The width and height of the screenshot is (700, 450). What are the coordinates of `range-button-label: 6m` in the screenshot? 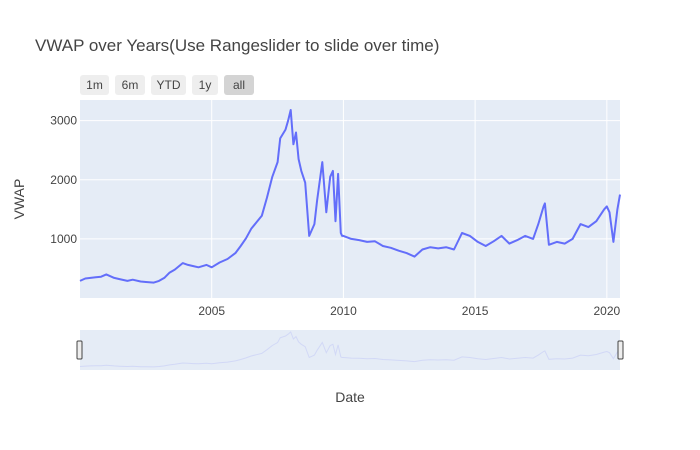 It's located at (130, 85).